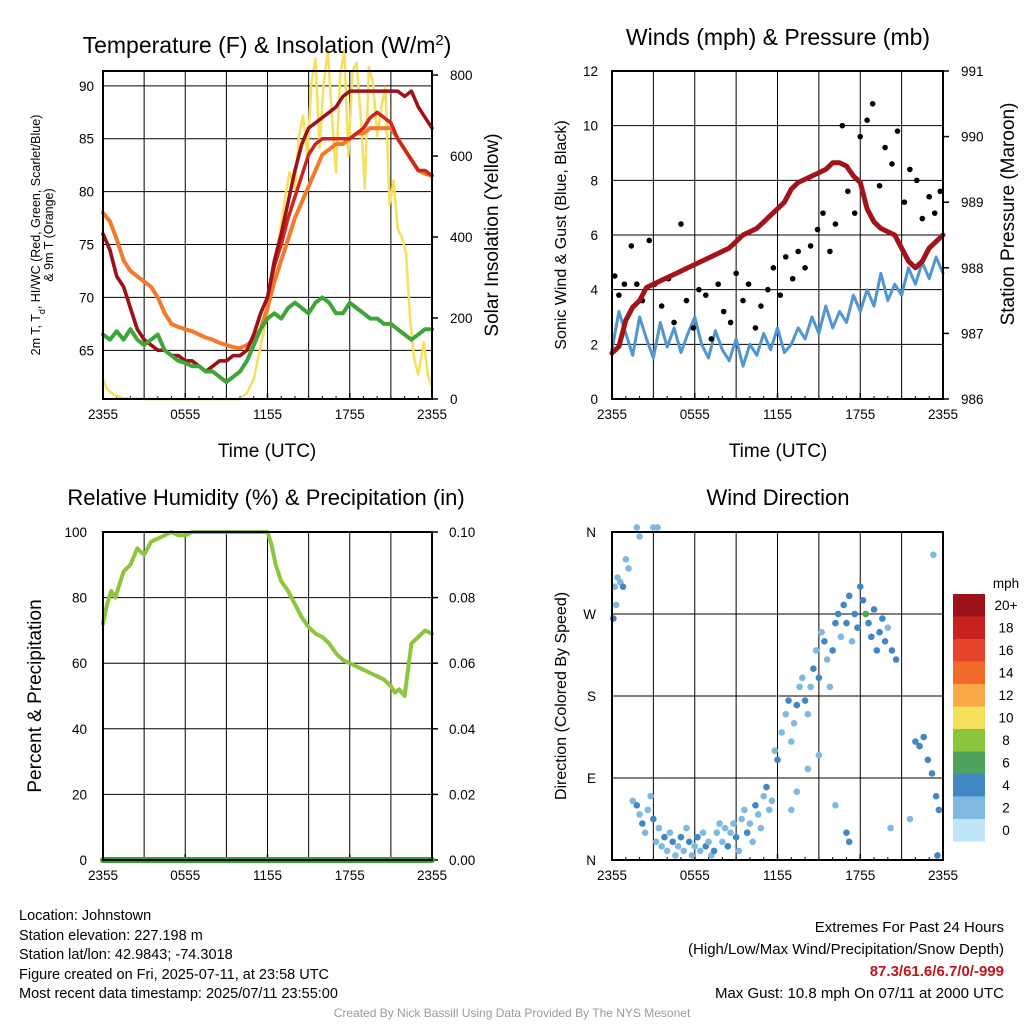  Describe the element at coordinates (49, 234) in the screenshot. I see `y-axis-label-line2: & 9m T (Orange)` at that location.